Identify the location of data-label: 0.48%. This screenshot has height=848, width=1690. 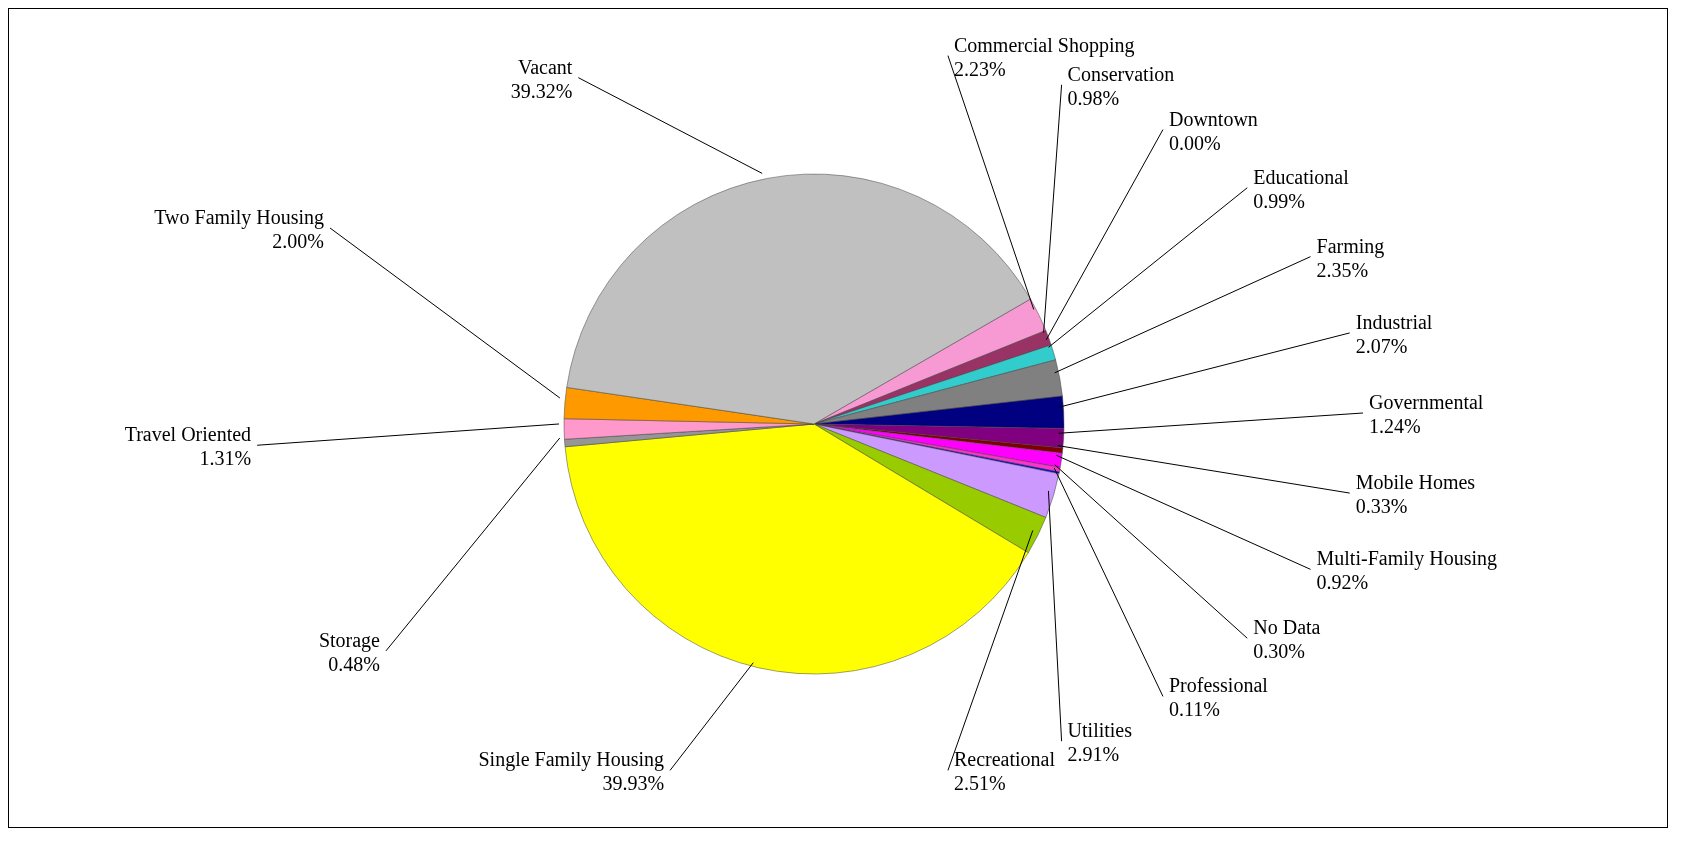
(354, 663).